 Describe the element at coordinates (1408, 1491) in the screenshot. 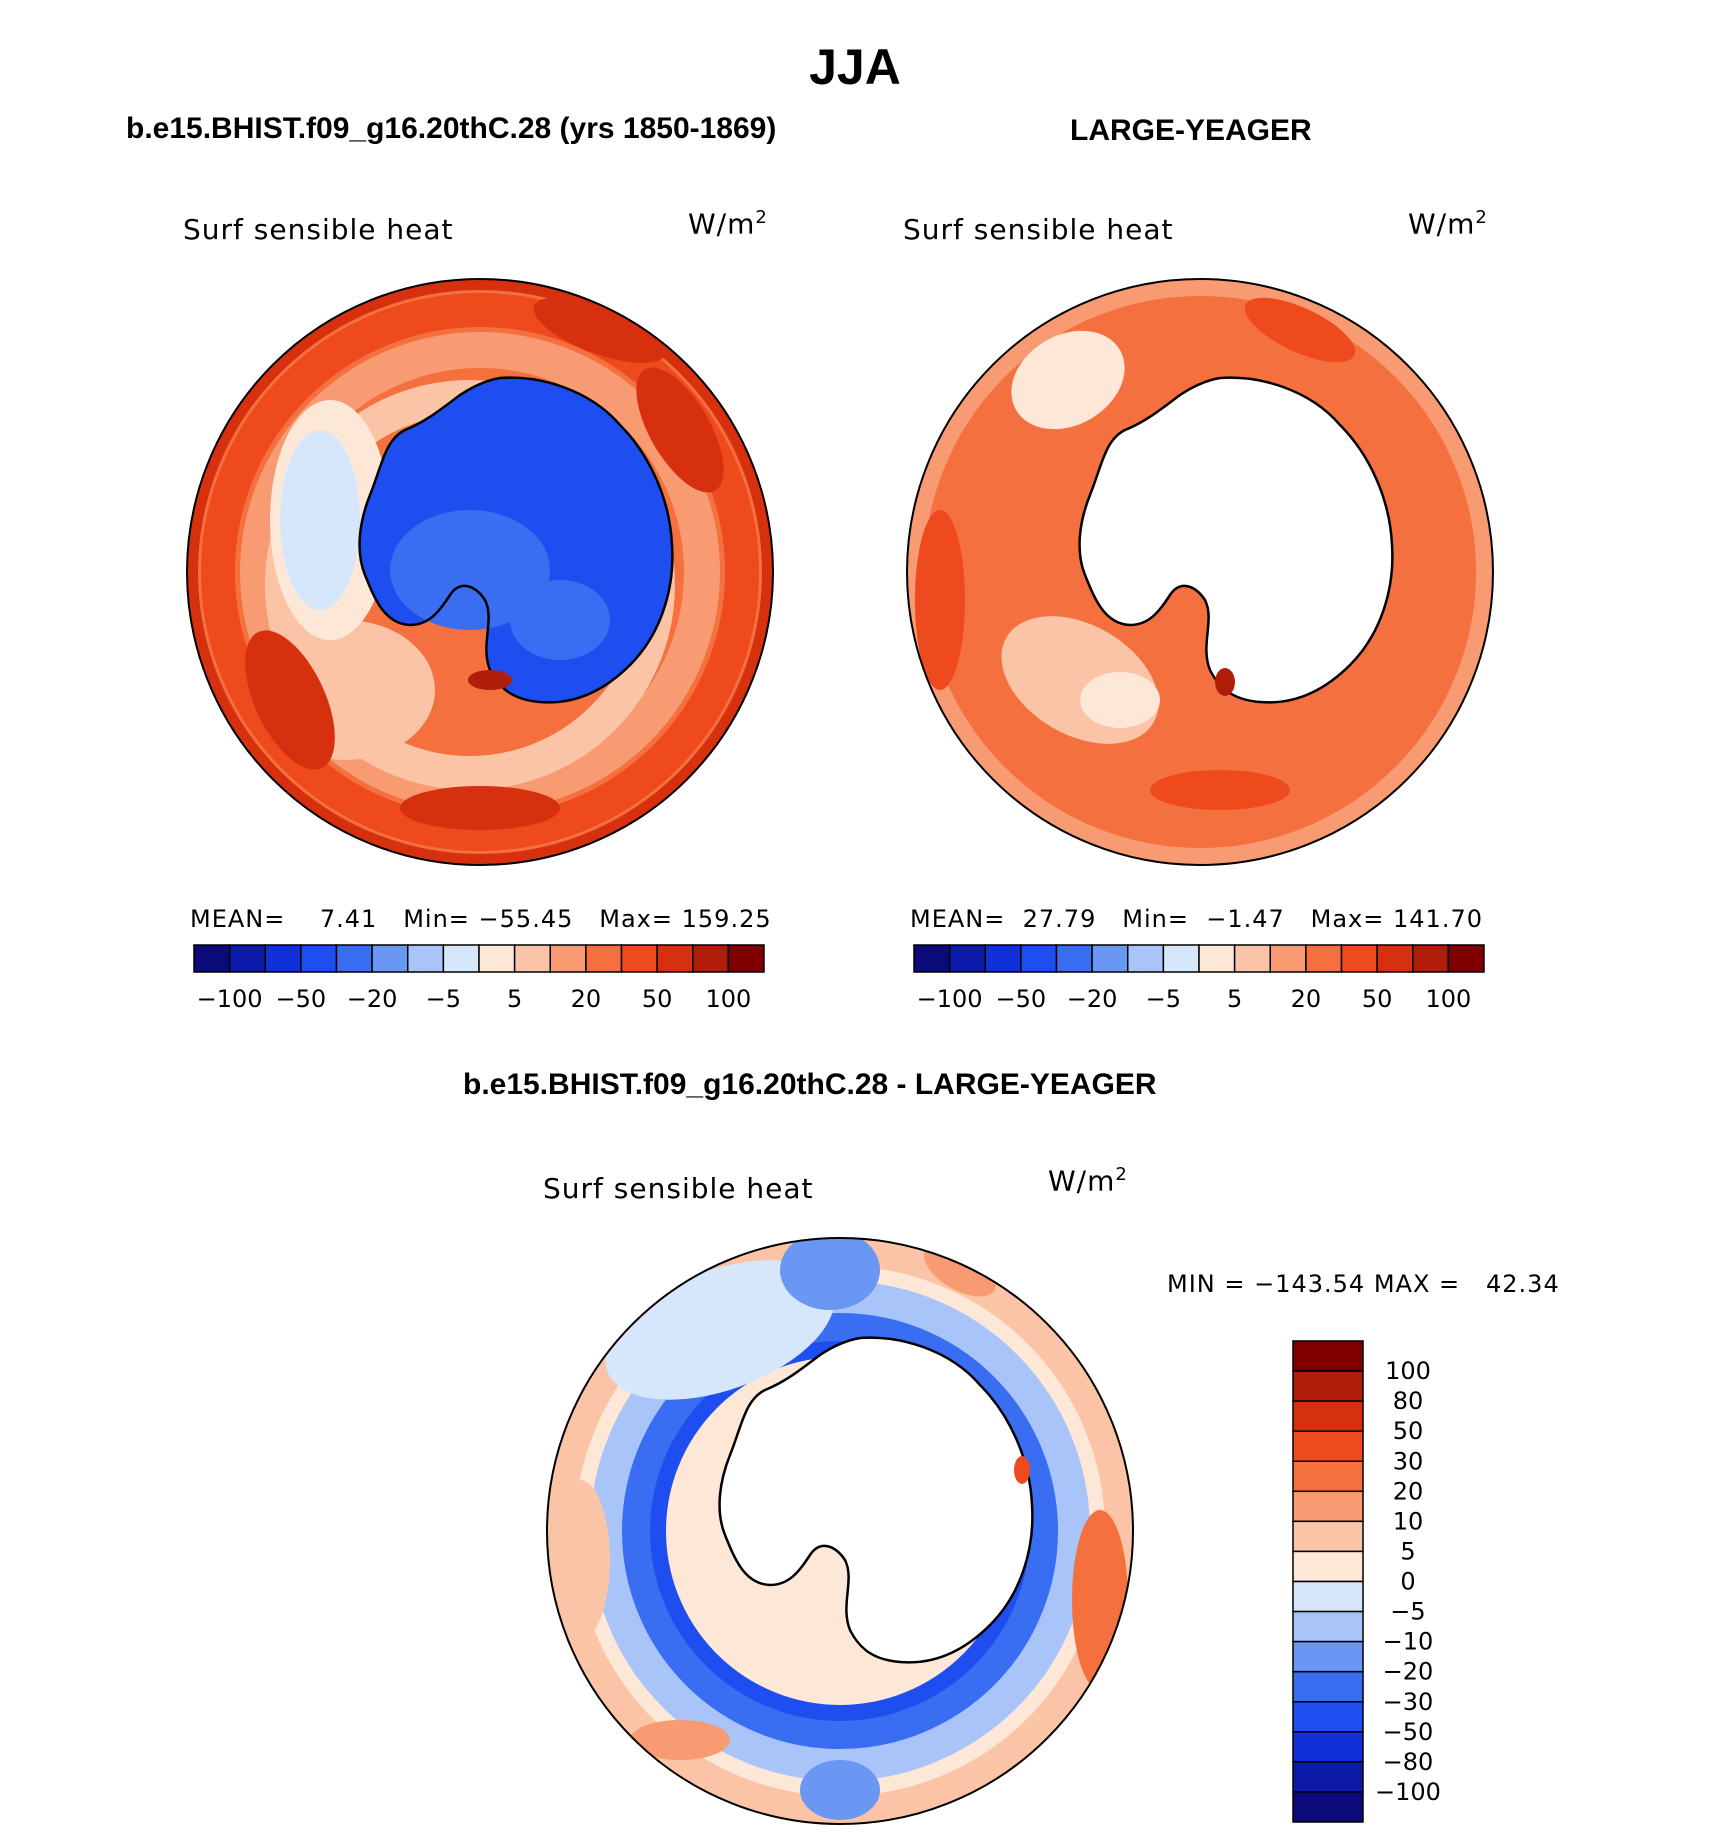

I see `colorbar-3-tick-label: 20` at that location.